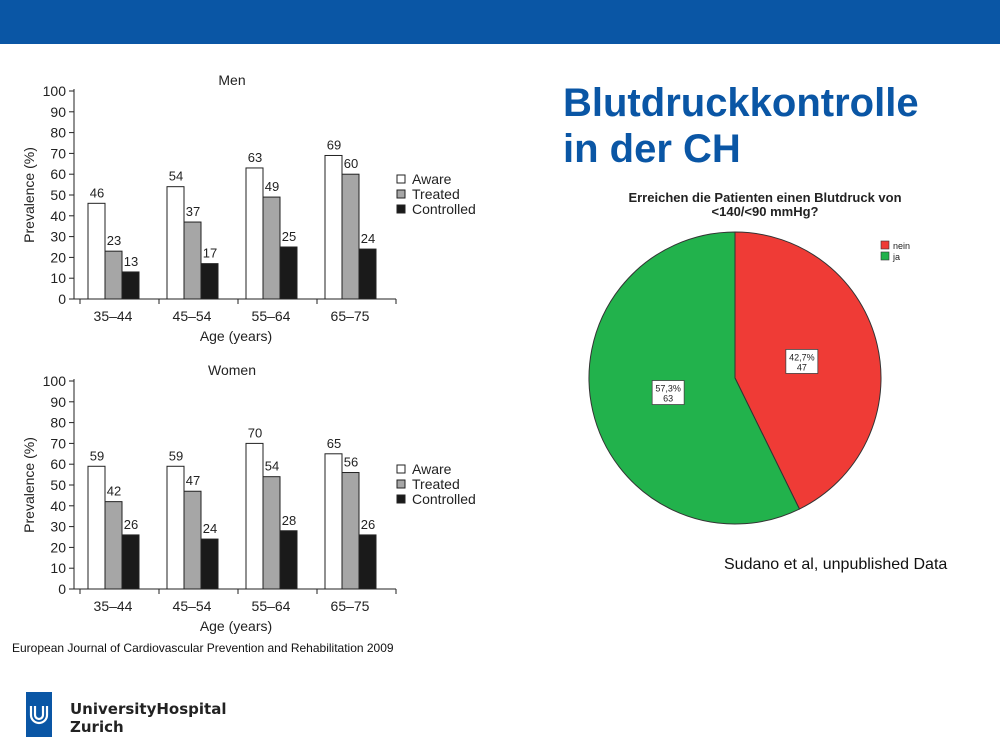 The image size is (1000, 750). What do you see at coordinates (62, 299) in the screenshot?
I see `y-tick-label: 0` at bounding box center [62, 299].